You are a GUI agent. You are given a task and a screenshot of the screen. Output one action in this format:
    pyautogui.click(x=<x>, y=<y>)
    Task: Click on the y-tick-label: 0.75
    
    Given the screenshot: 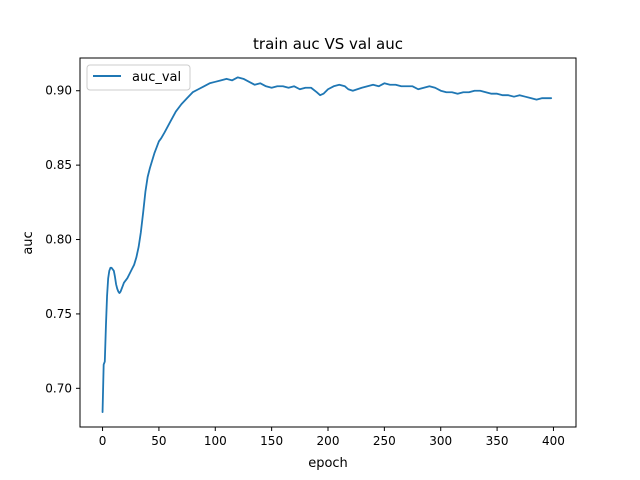 What is the action you would take?
    pyautogui.click(x=58, y=314)
    